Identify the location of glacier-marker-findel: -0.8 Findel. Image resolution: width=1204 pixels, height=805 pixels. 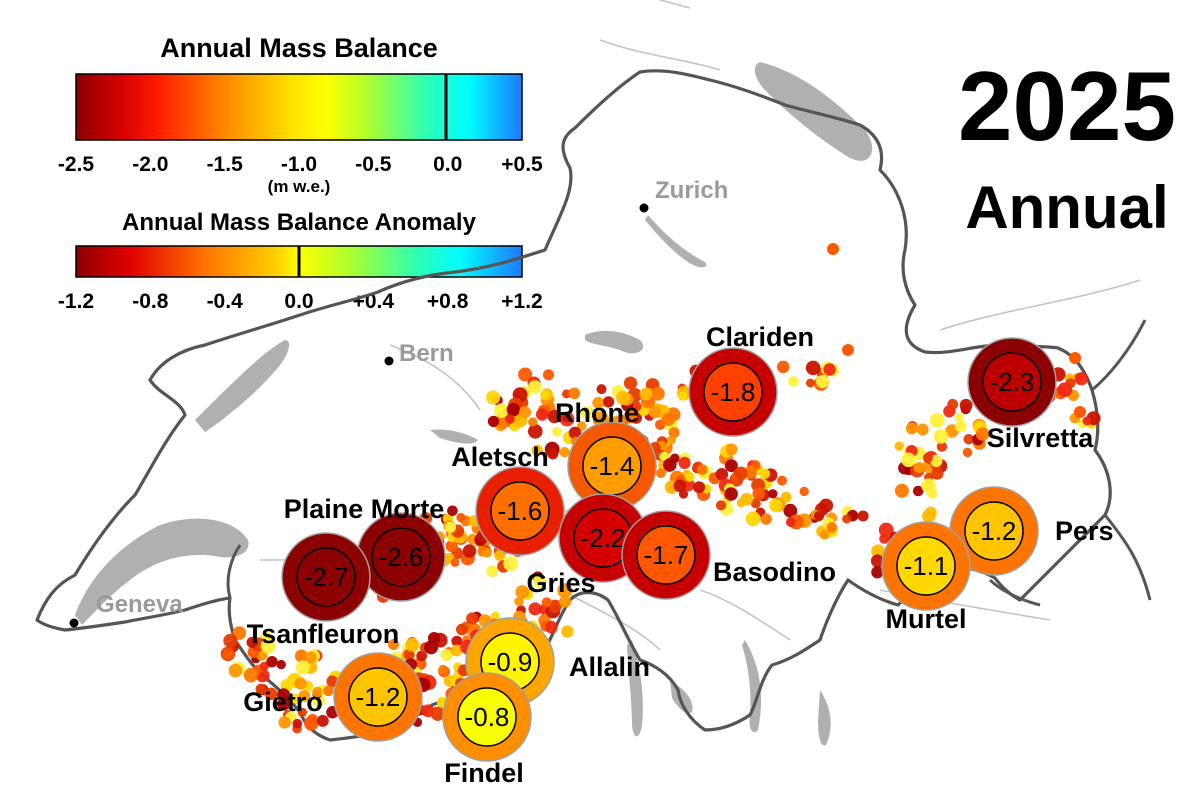
(487, 730).